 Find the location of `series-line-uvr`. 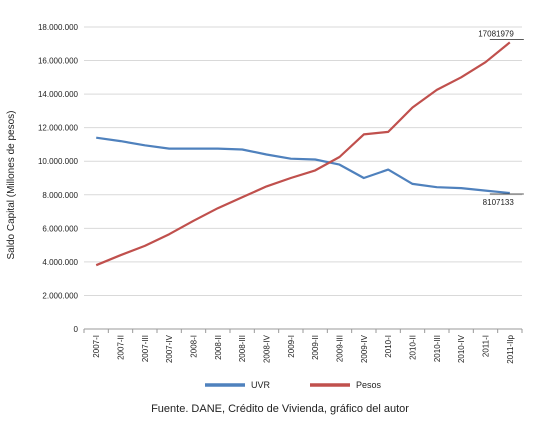

series-line-uvr is located at coordinates (303, 165).